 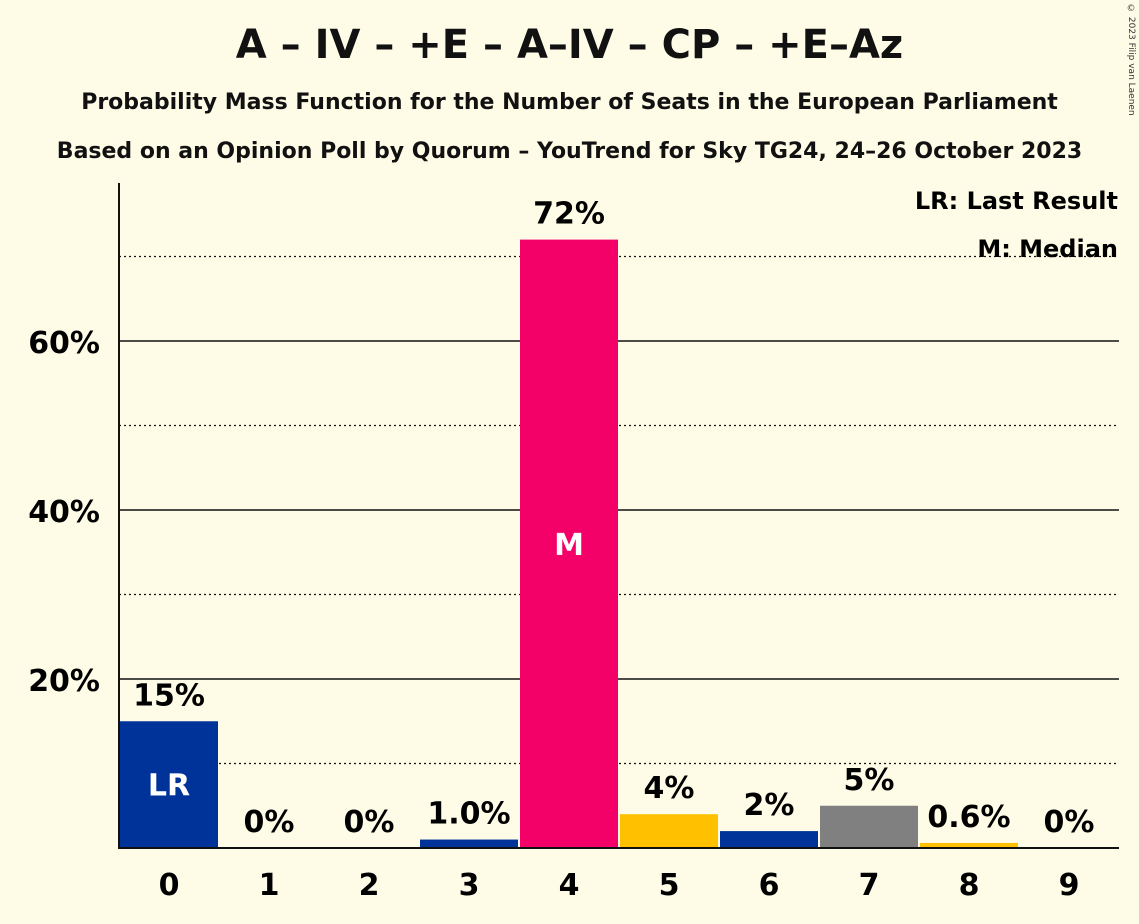 I want to click on y-tick-label: 20%, so click(x=64, y=681).